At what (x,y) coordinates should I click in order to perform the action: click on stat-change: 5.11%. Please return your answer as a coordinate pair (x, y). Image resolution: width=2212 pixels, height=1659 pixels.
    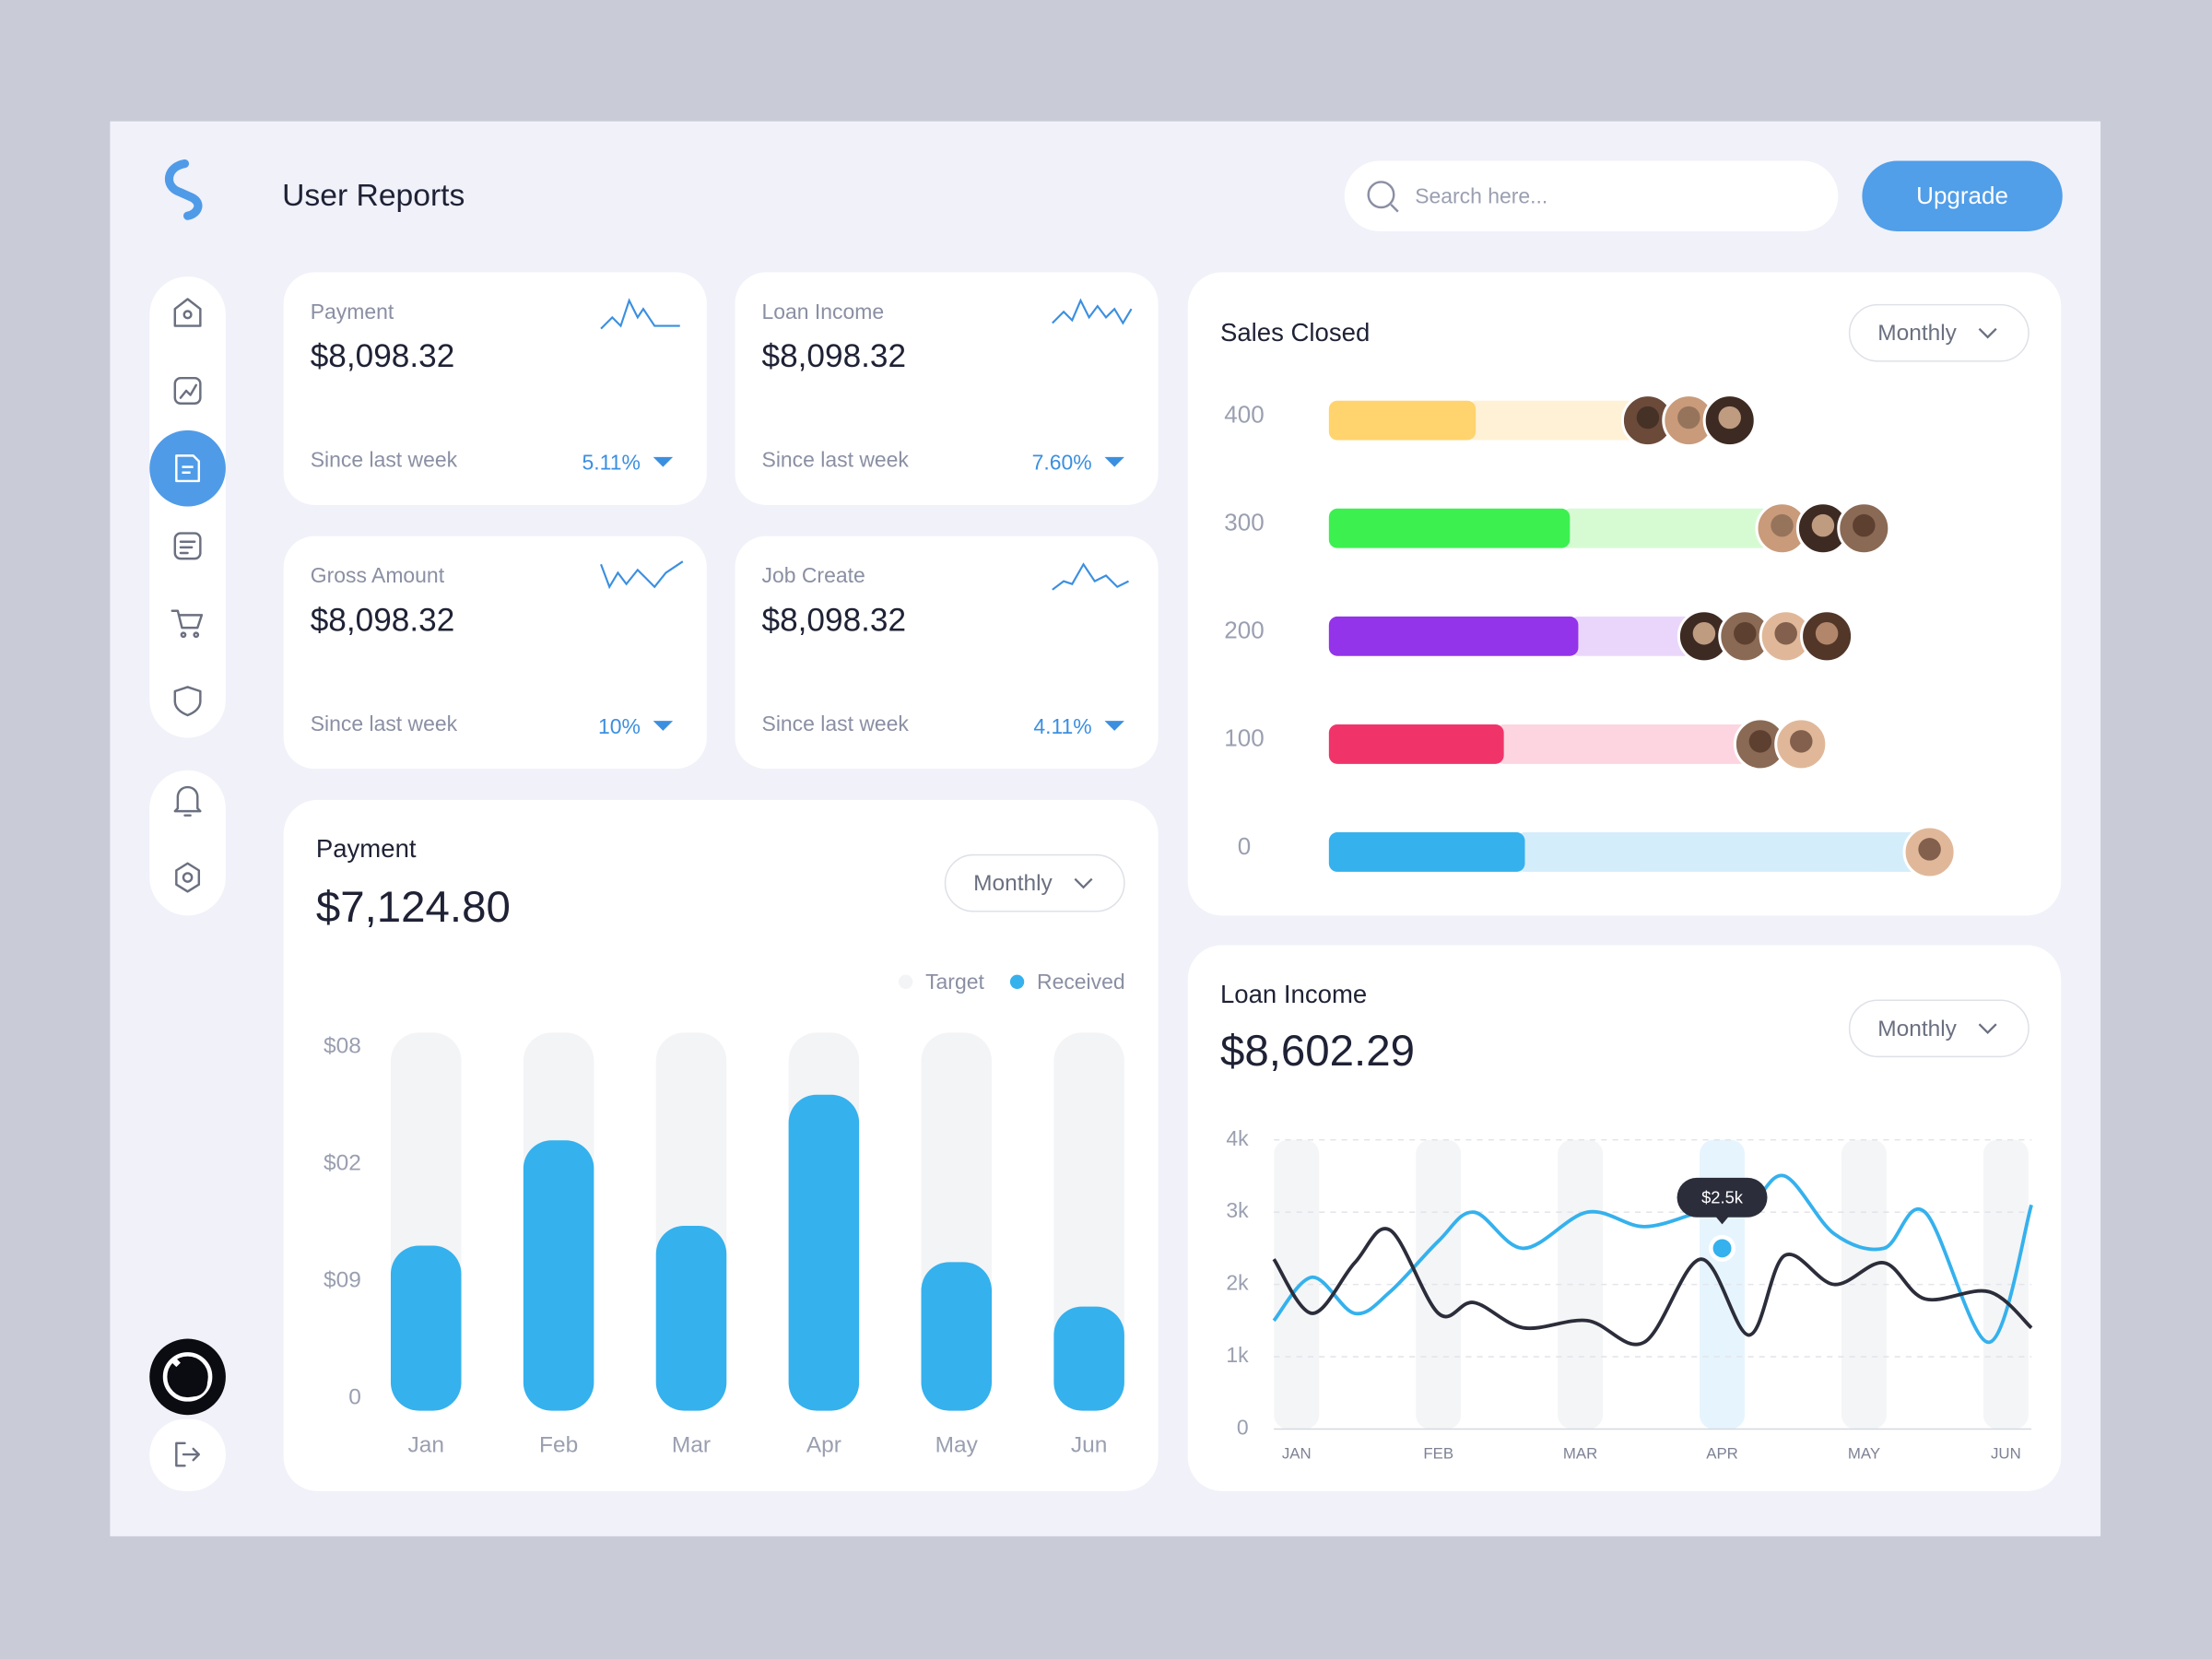
    Looking at the image, I should click on (611, 463).